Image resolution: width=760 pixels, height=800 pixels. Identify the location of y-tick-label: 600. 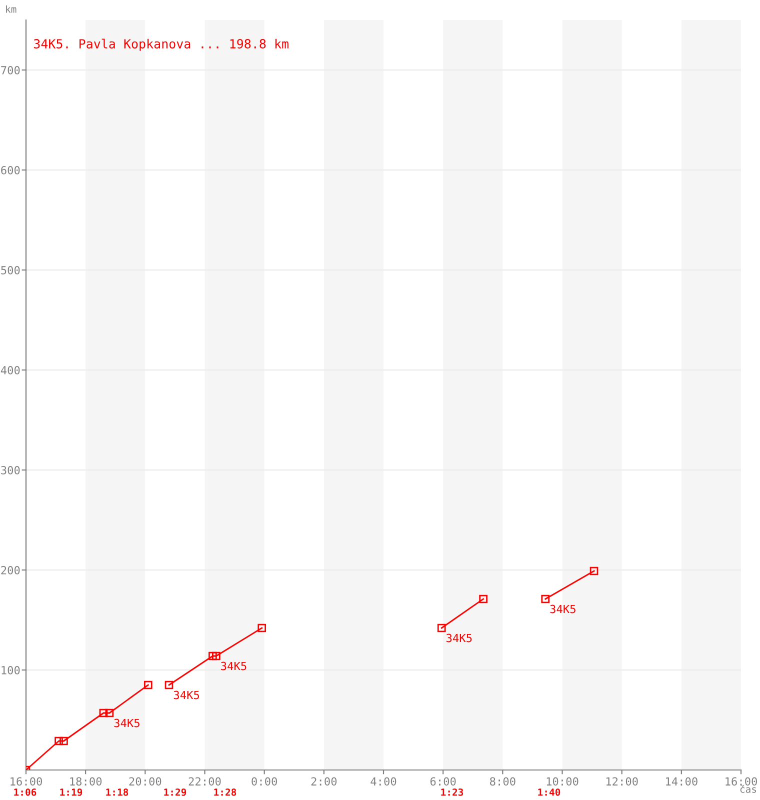
(10, 170).